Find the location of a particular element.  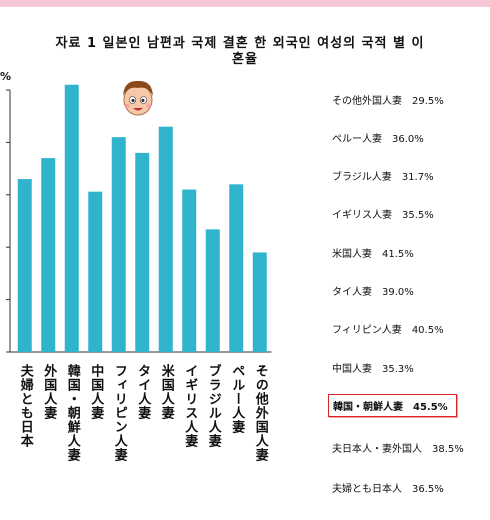

x-tick-label: 外国人妻 is located at coordinates (49, 392).